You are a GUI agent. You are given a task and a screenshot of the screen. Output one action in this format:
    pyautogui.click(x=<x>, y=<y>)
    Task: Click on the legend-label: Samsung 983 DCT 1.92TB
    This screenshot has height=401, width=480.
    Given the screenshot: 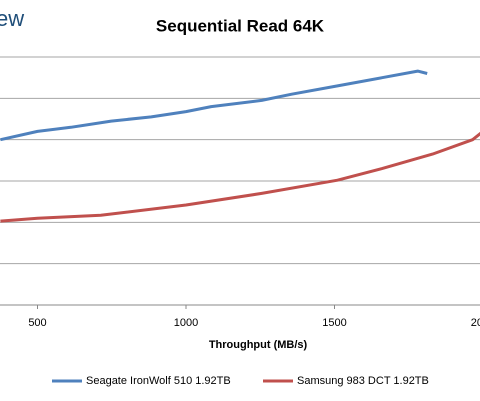 What is the action you would take?
    pyautogui.click(x=363, y=381)
    